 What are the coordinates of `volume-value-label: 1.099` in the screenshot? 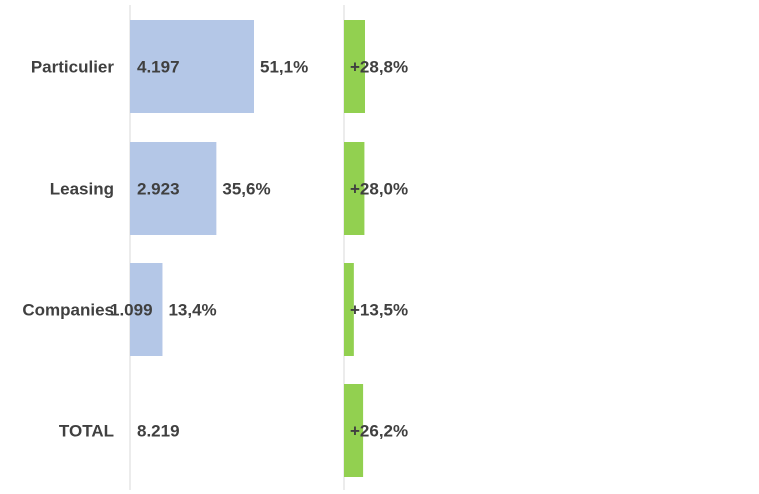 It's located at (131, 310).